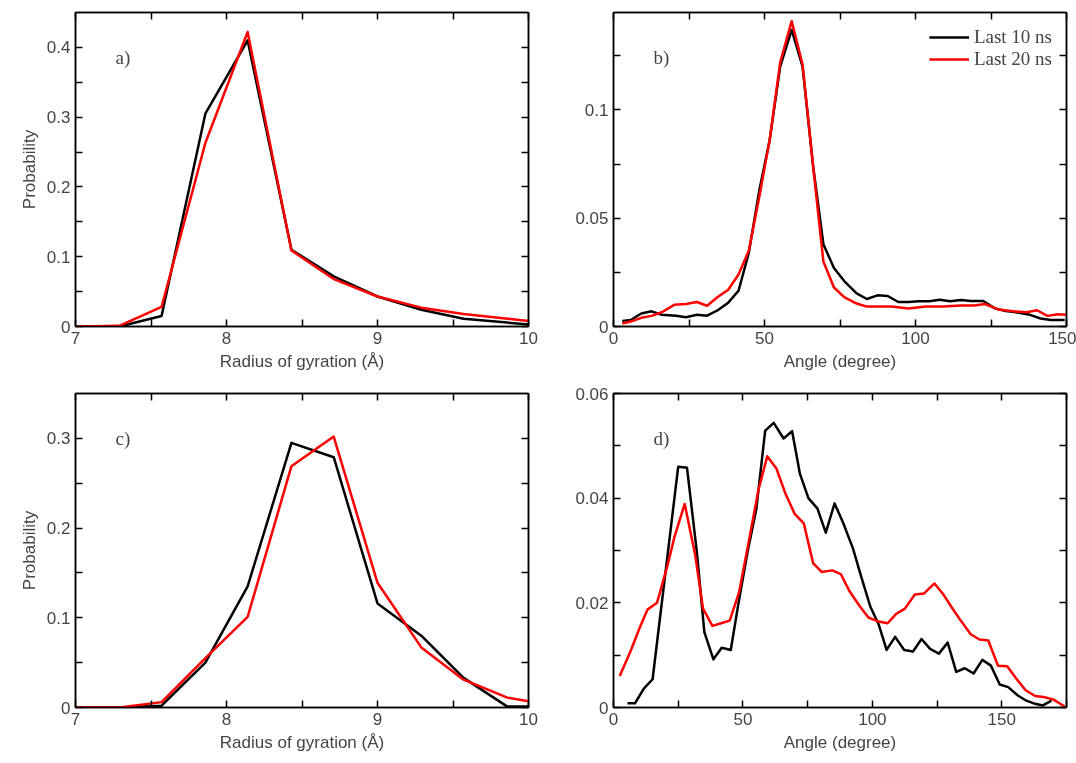 This screenshot has height=763, width=1076. What do you see at coordinates (123, 58) in the screenshot?
I see `annotation: a)` at bounding box center [123, 58].